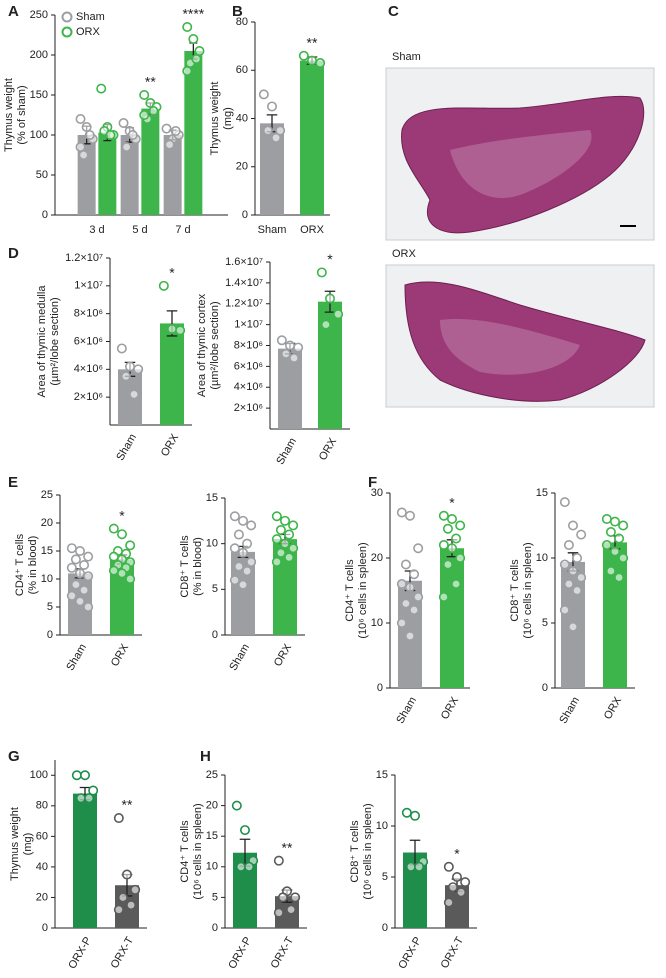  Describe the element at coordinates (248, 345) in the screenshot. I see `y-tick-label: 8×10⁶` at that location.